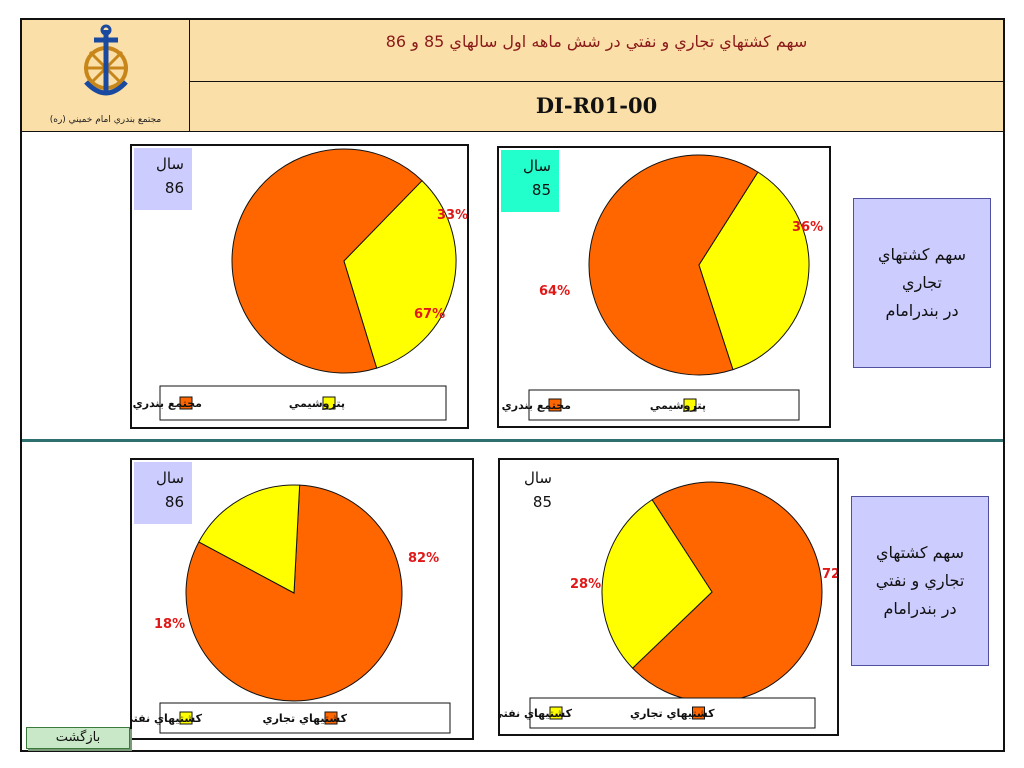  What do you see at coordinates (423, 558) in the screenshot?
I see `slice-percent-label: 82%` at bounding box center [423, 558].